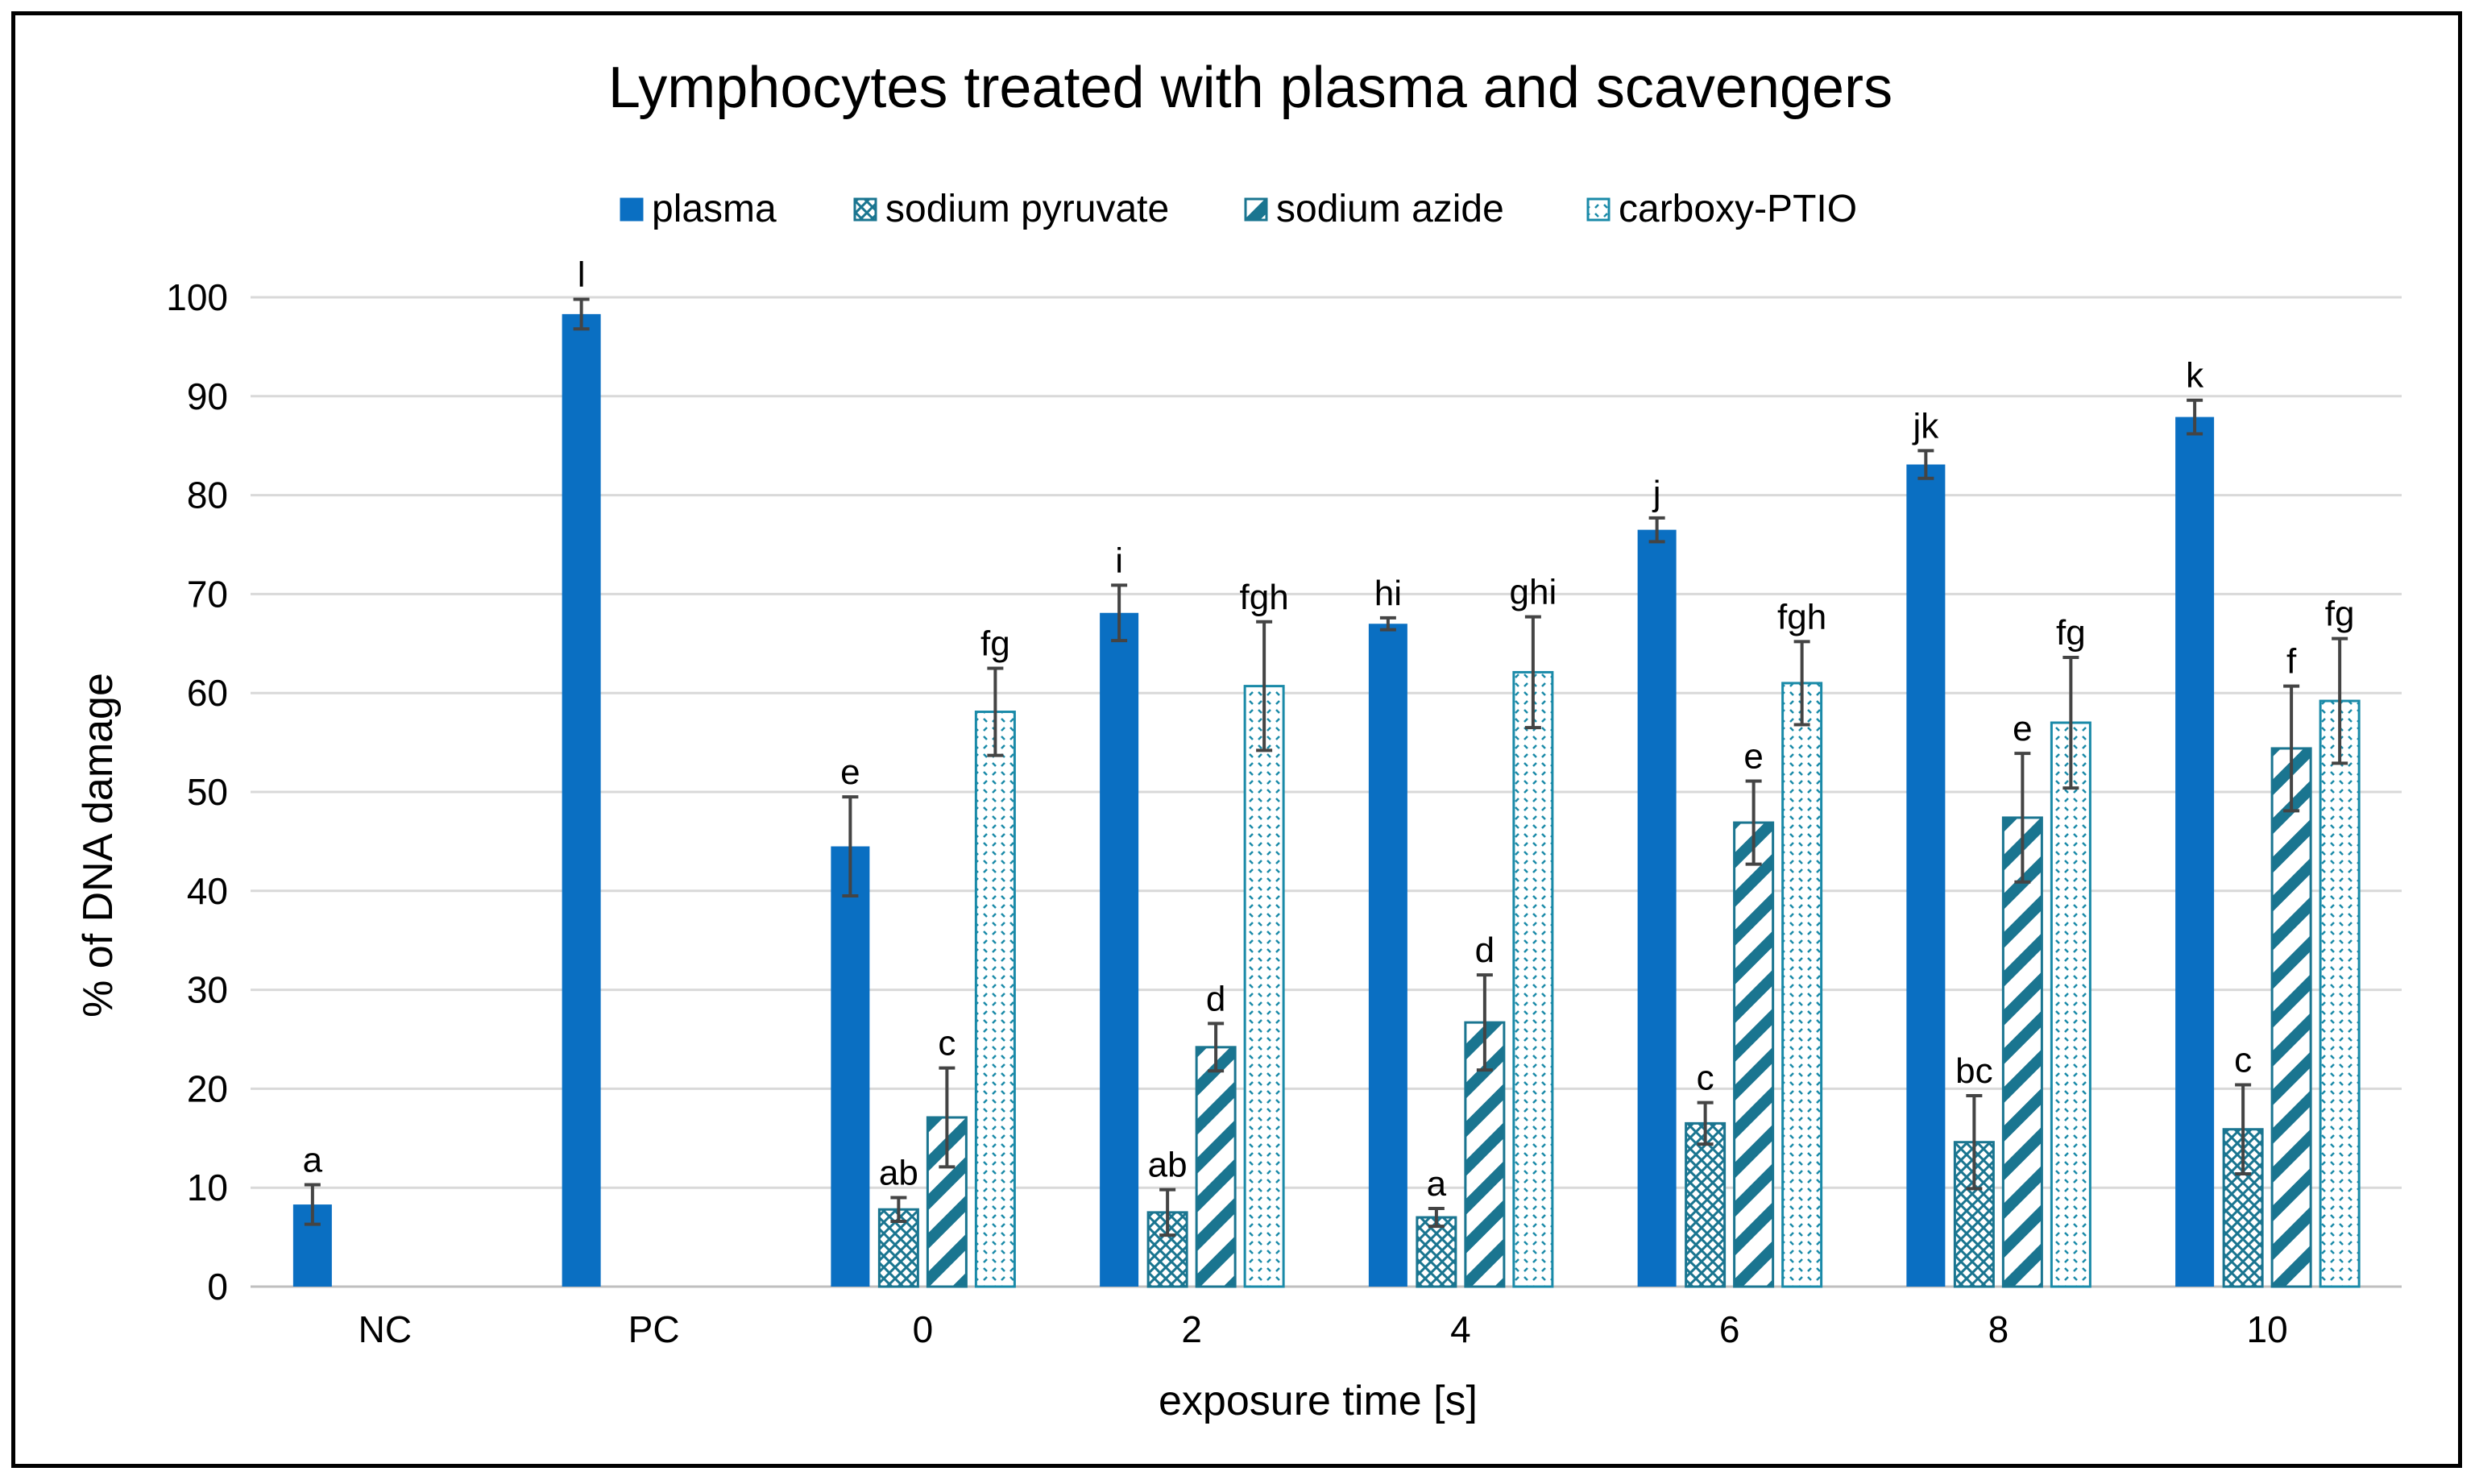  I want to click on significance-label: jk, so click(1925, 426).